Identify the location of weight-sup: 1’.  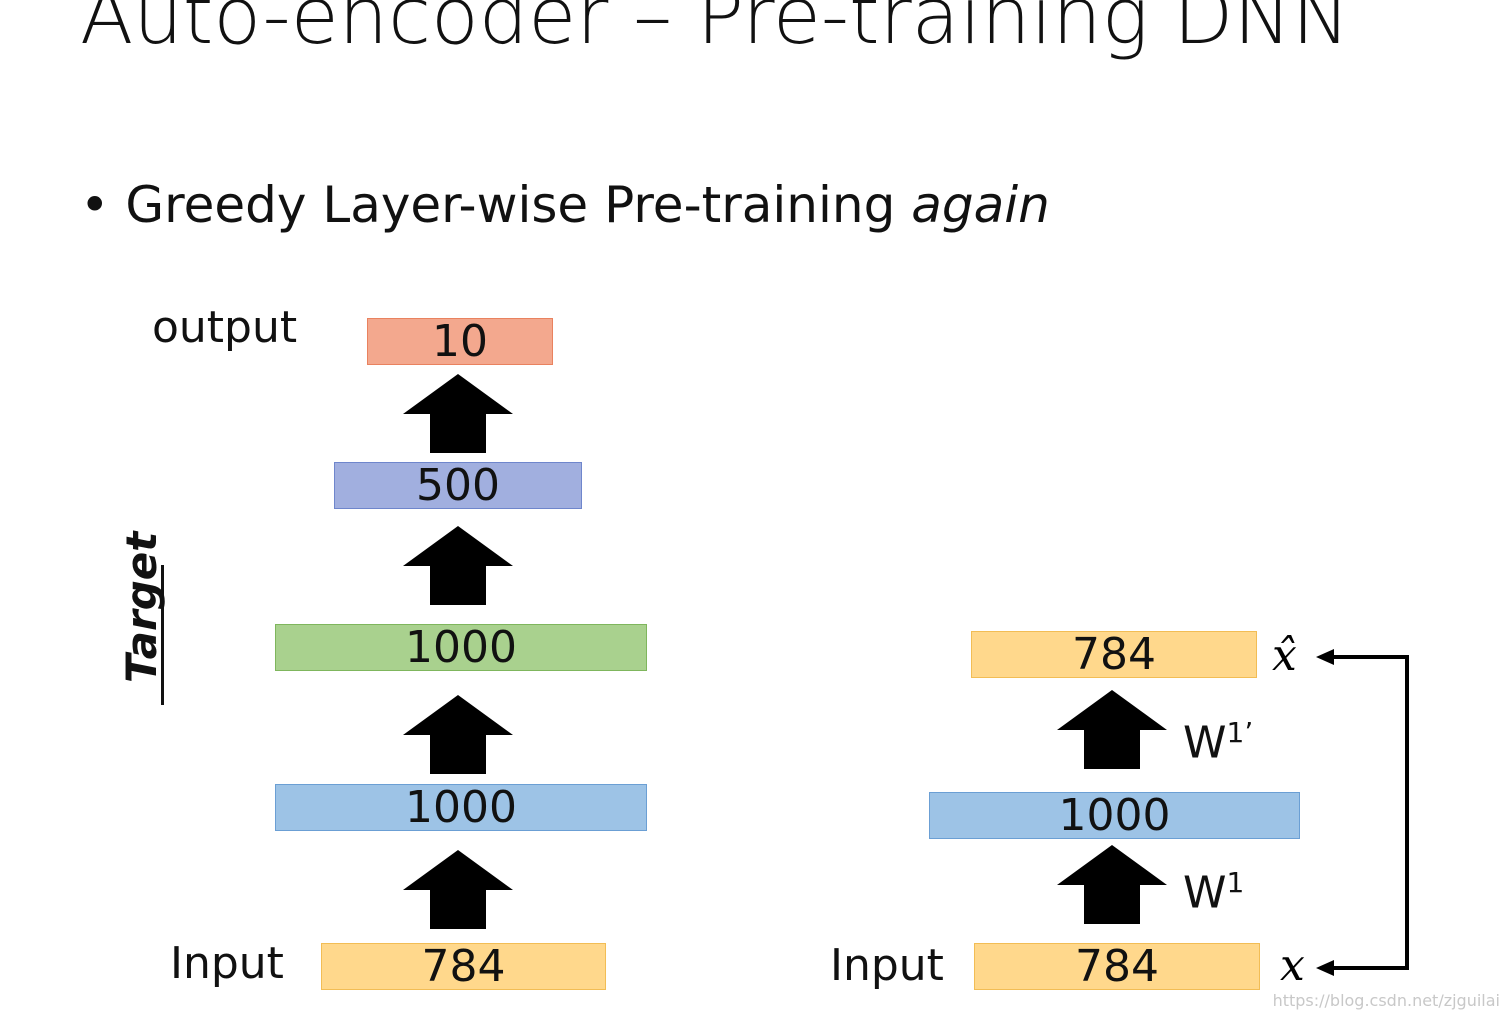
(1240, 732).